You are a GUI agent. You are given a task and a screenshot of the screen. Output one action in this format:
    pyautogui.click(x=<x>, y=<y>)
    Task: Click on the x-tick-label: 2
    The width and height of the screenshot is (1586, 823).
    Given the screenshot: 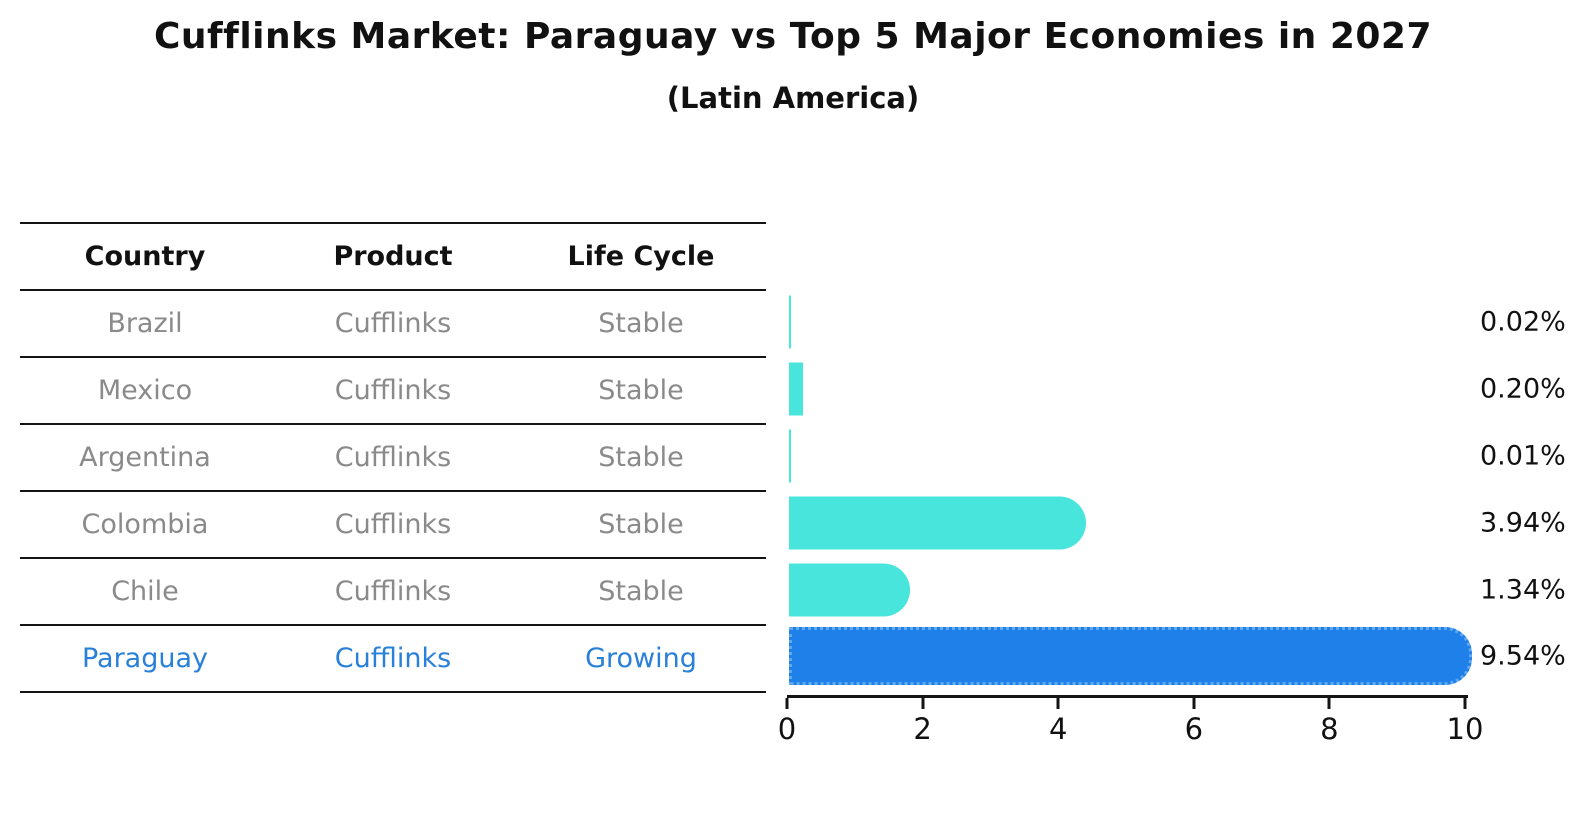 What is the action you would take?
    pyautogui.click(x=922, y=729)
    